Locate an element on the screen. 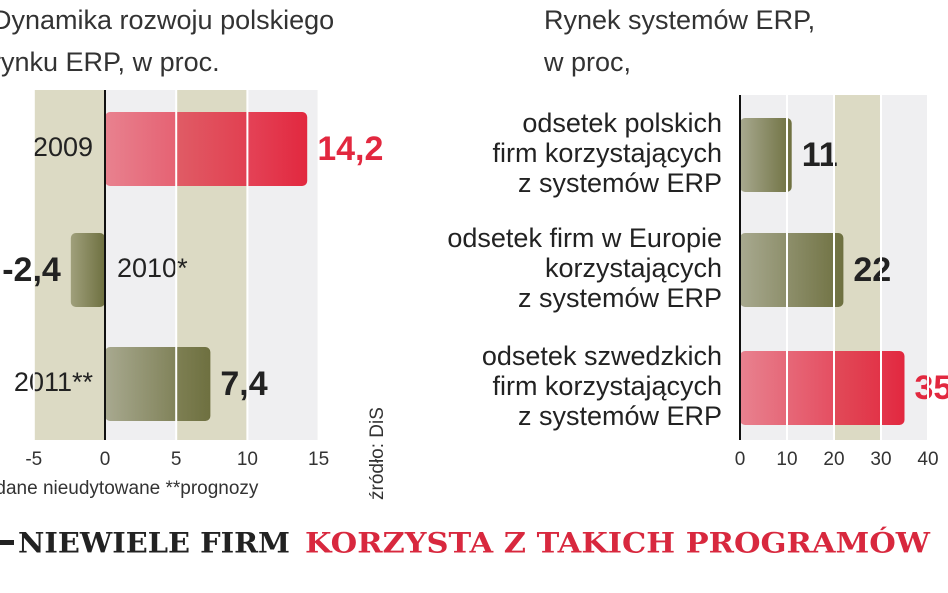  category-label: 2010* is located at coordinates (152, 268).